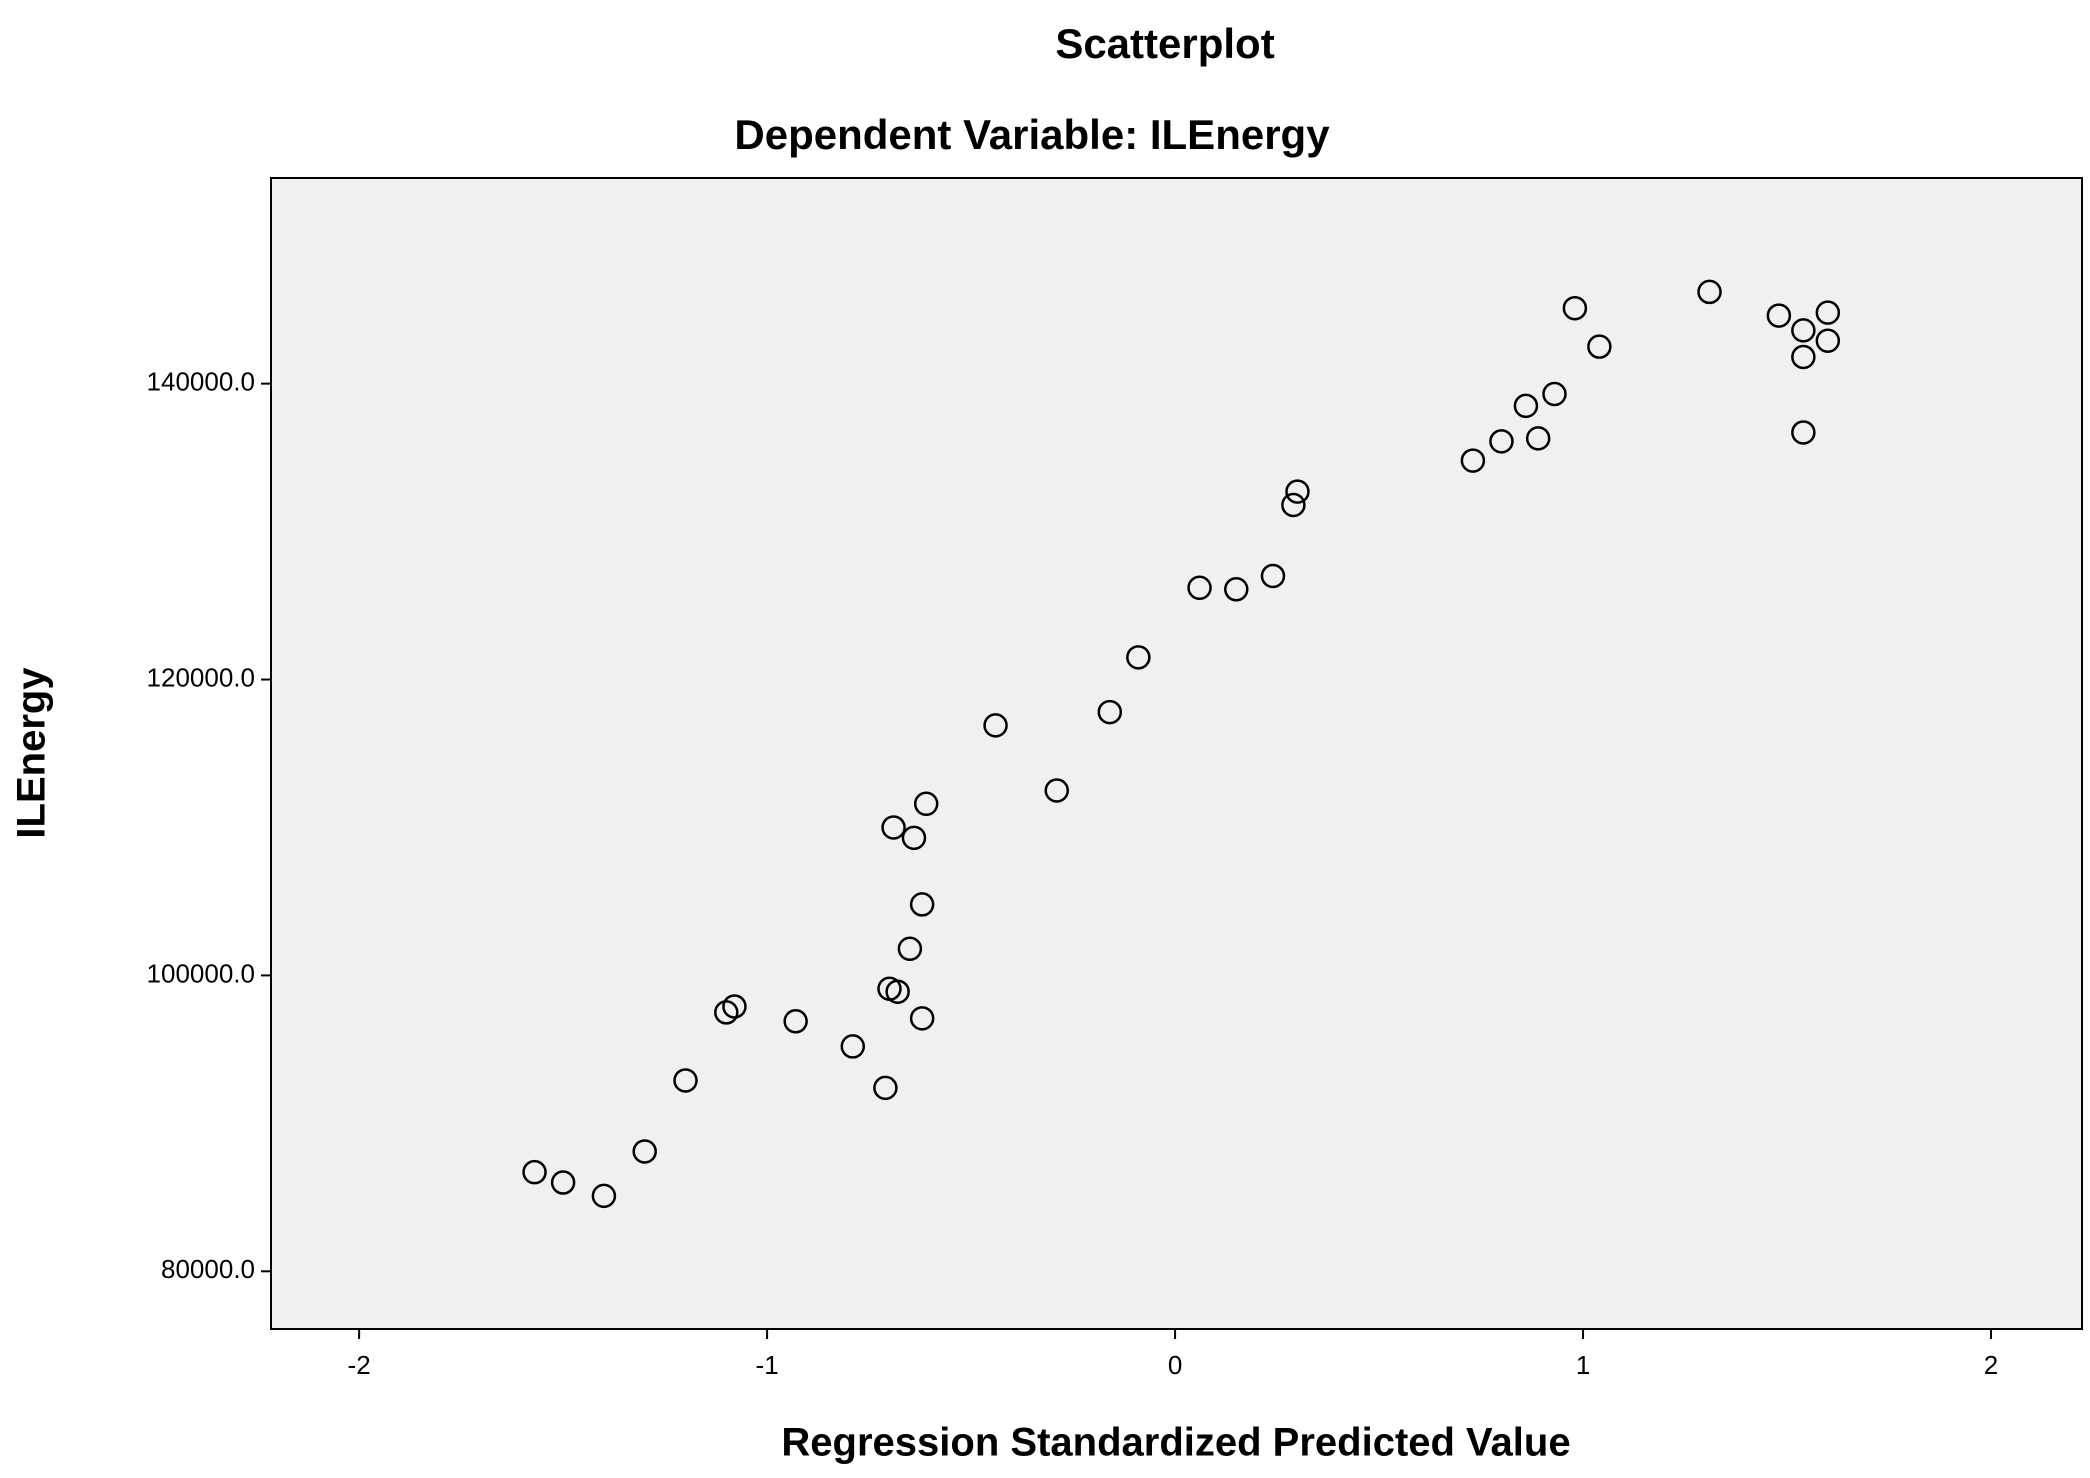  What do you see at coordinates (1032, 134) in the screenshot?
I see `chart-subtitle: Dependent Variable: ILEnergy` at bounding box center [1032, 134].